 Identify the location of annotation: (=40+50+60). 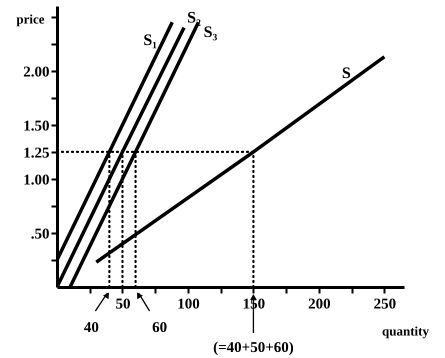
(253, 348).